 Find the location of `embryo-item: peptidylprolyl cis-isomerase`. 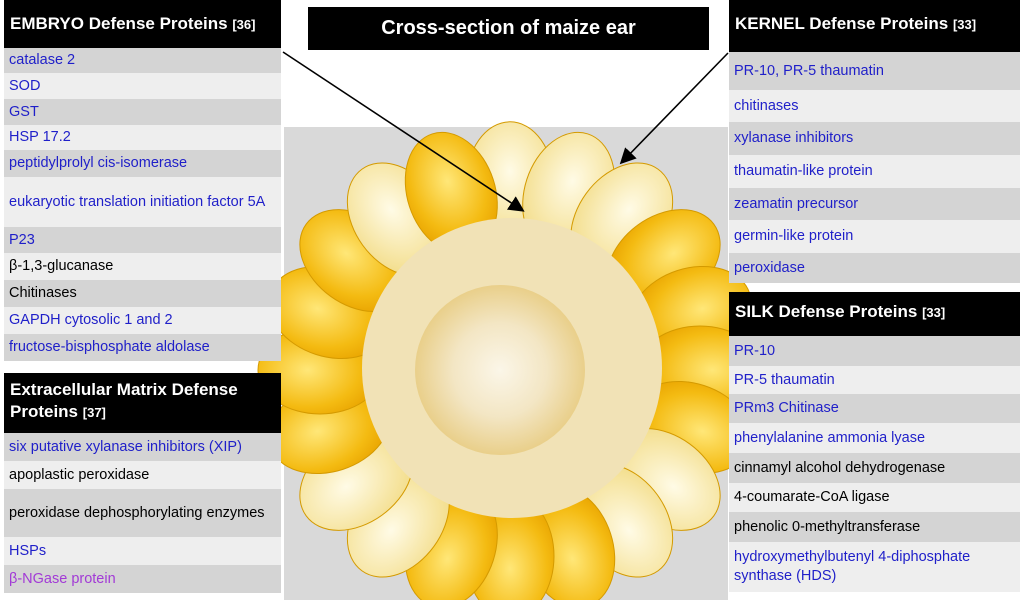

embryo-item: peptidylprolyl cis-isomerase is located at coordinates (142, 163).